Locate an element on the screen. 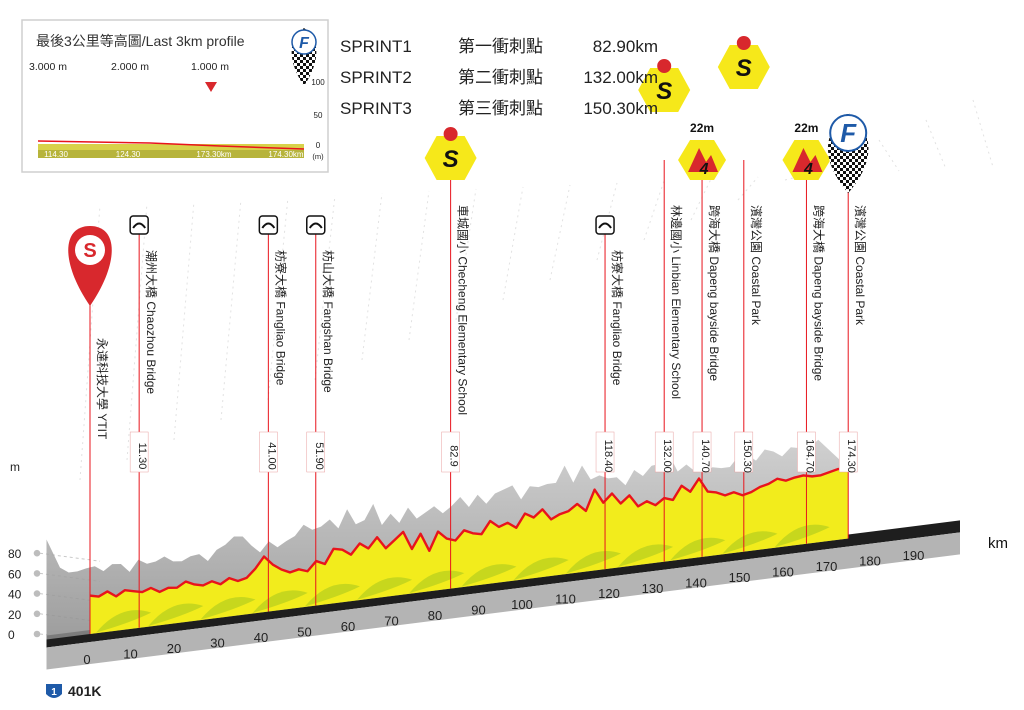 The image size is (1024, 710). waypoint-marker: 永達科技大學 YTIT S is located at coordinates (90, 430).